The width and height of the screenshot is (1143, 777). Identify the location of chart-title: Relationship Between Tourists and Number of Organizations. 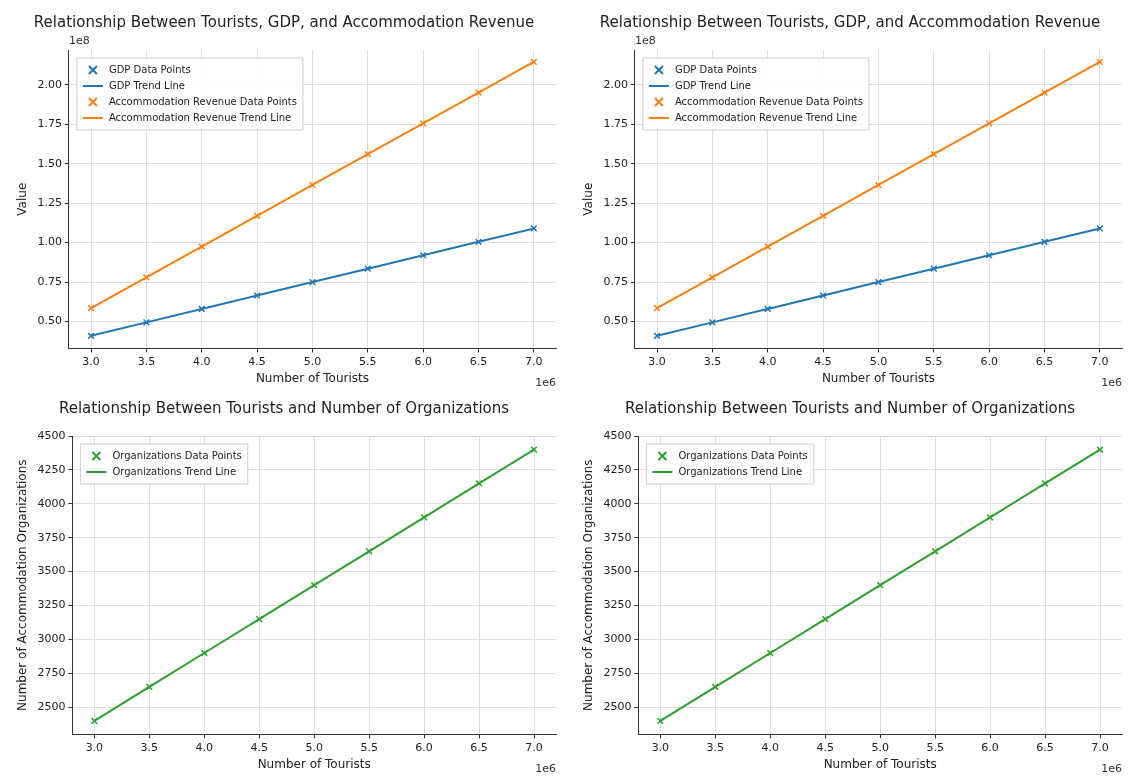
(850, 407).